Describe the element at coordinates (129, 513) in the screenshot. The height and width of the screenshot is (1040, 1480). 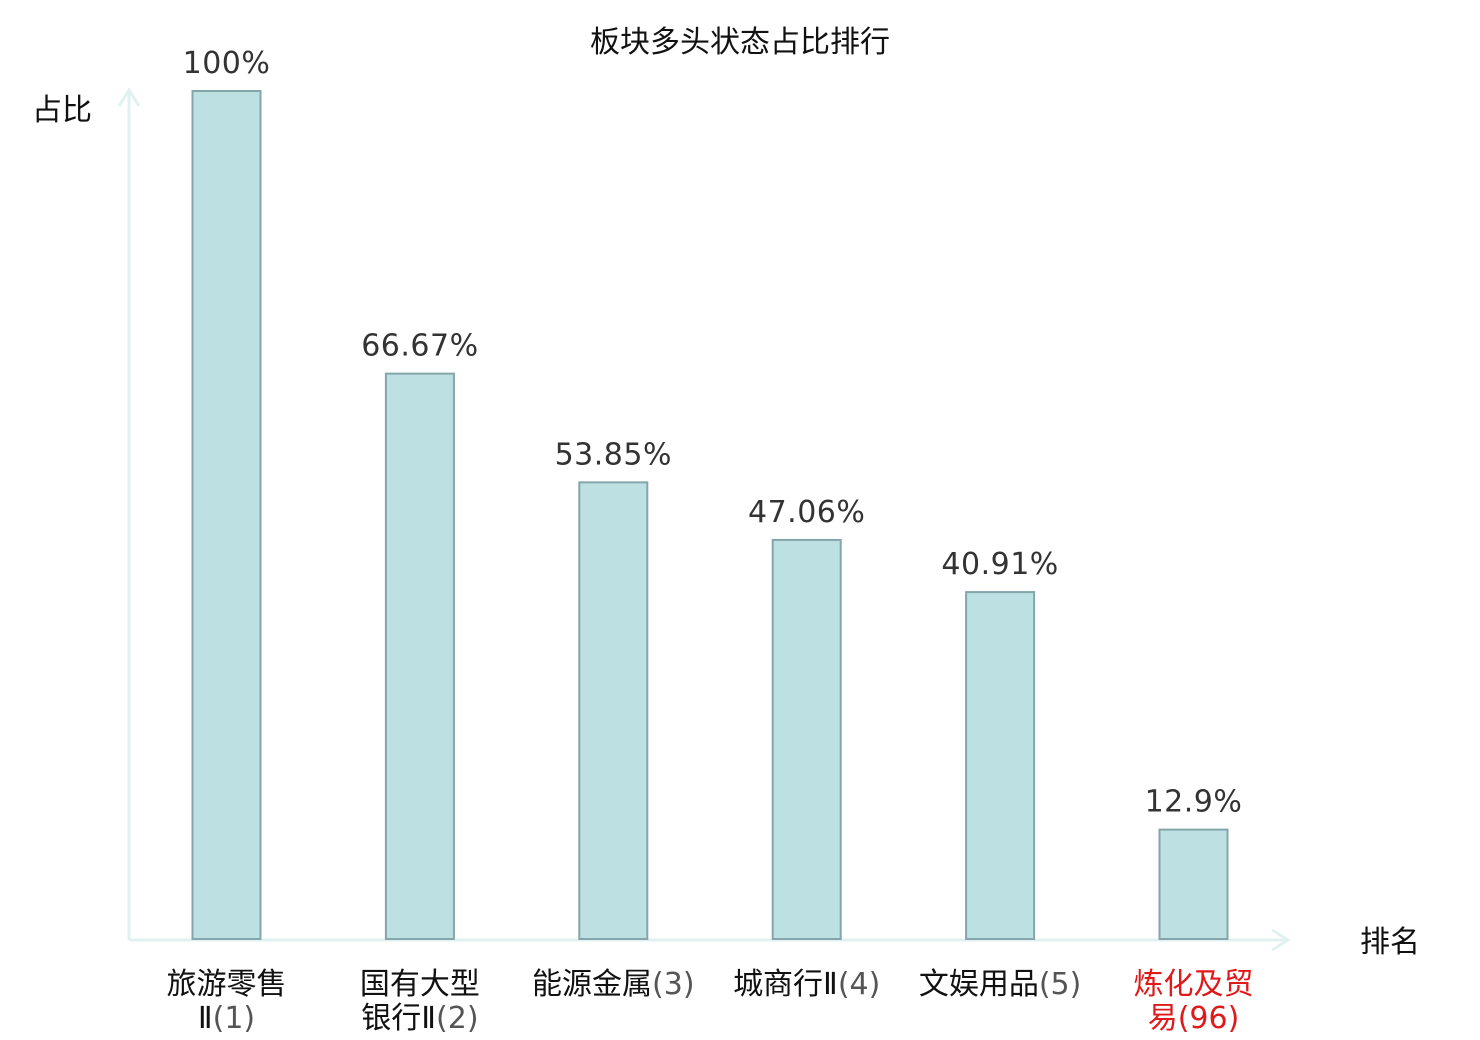
I see `y-axis` at that location.